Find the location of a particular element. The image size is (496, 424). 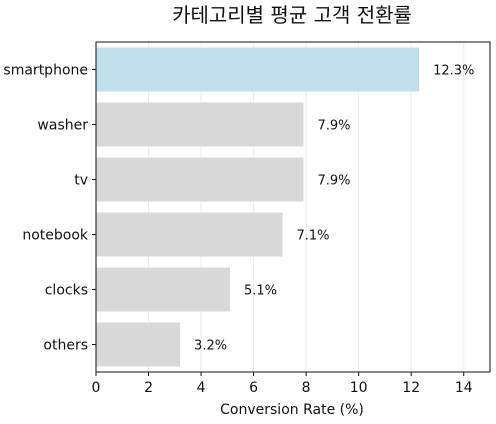

value-label-tv: 7.9% is located at coordinates (334, 181).